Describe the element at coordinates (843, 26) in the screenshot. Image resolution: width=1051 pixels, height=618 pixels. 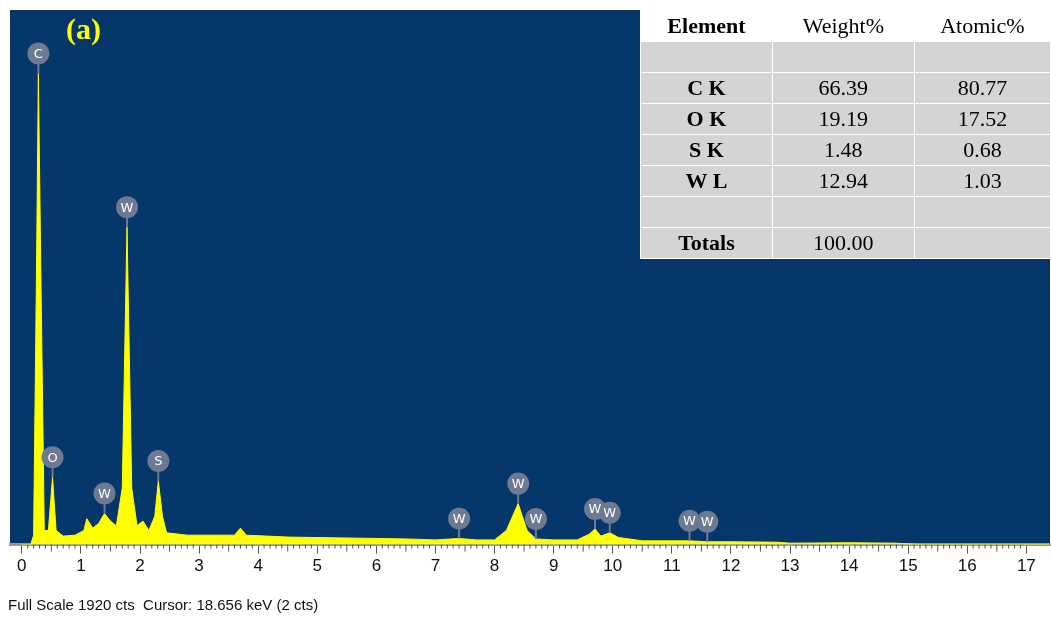
I see `text: Weight%` at that location.